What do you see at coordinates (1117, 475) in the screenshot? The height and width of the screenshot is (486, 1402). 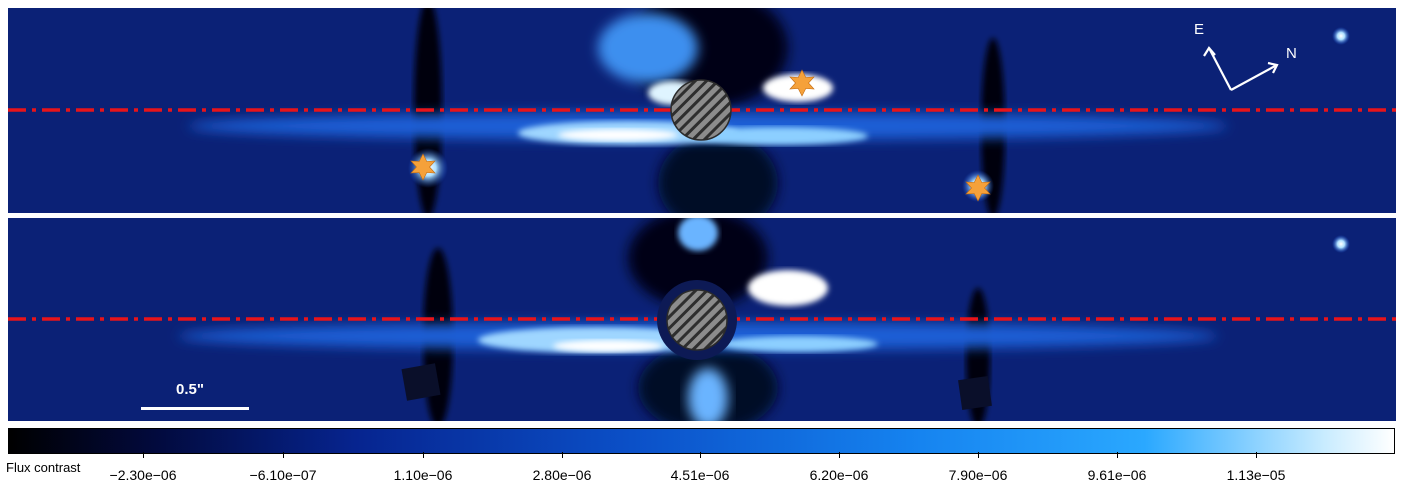 I see `colorbar-tick-label: 9.61e−06` at bounding box center [1117, 475].